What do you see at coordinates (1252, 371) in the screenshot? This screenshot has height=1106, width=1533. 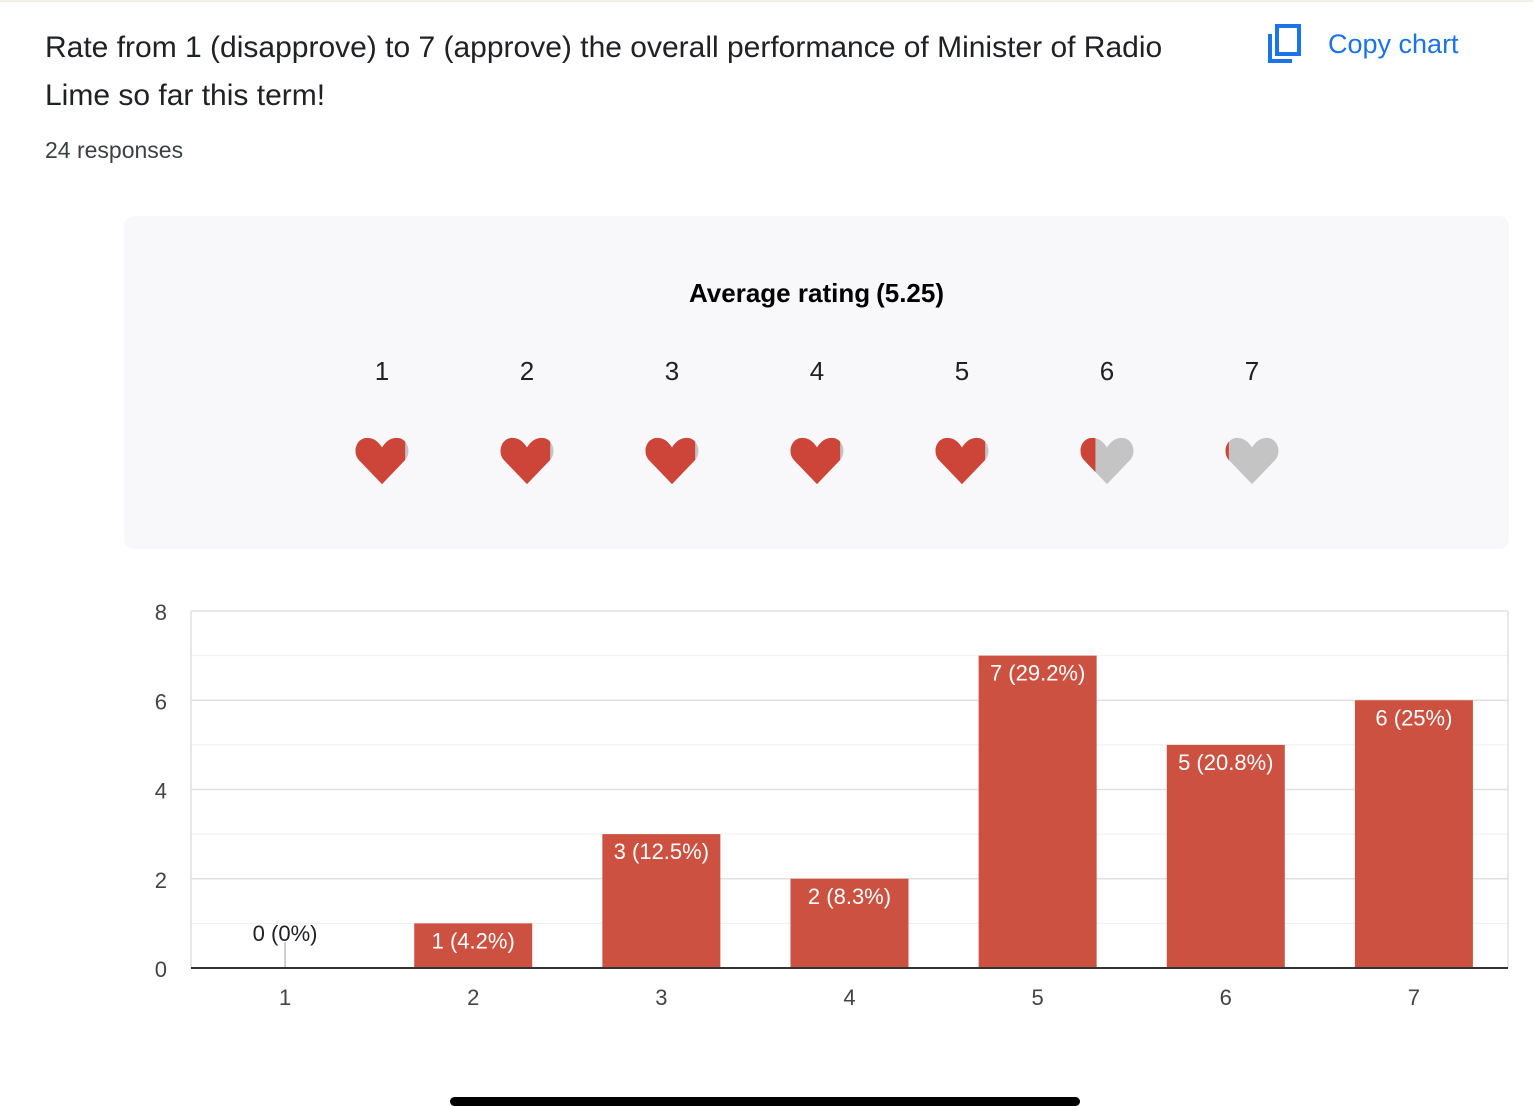 I see `rating-scale-number: 7` at bounding box center [1252, 371].